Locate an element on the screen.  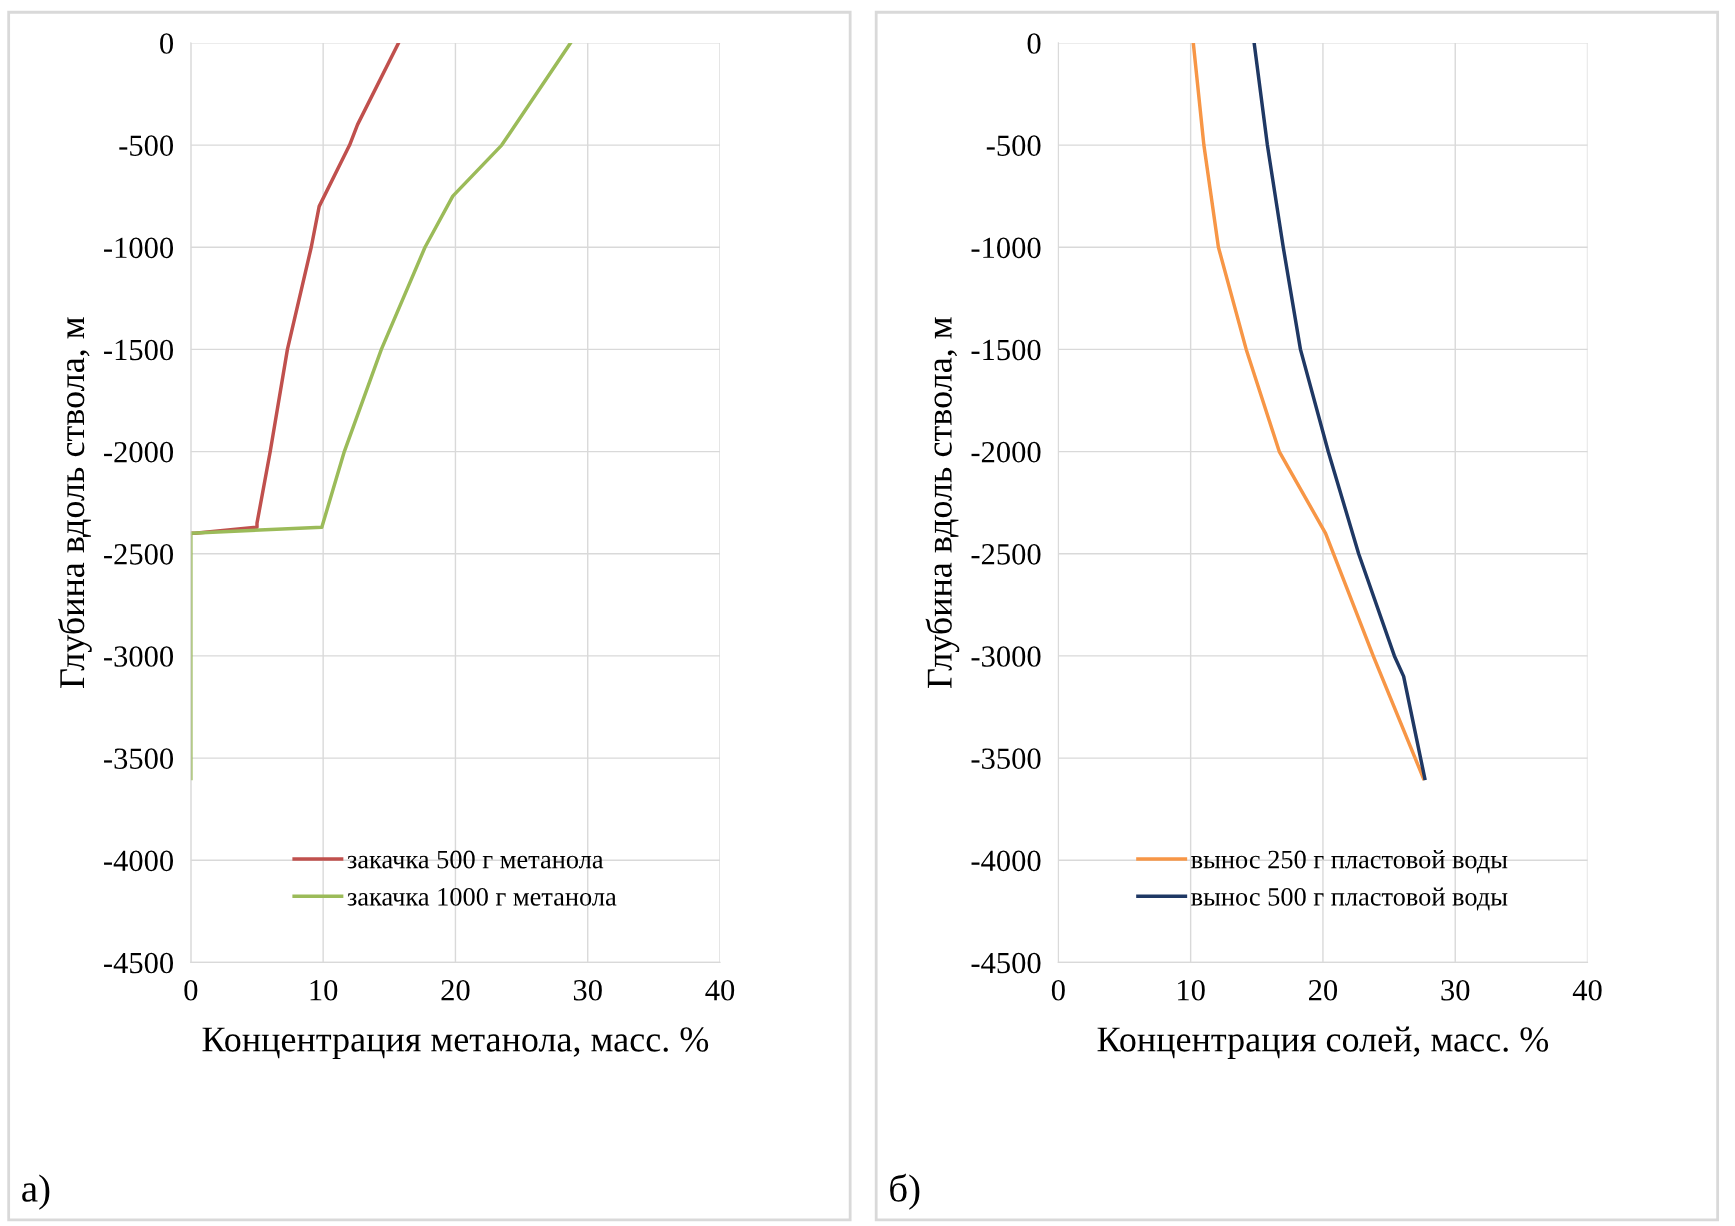
text: б) is located at coordinates (905, 1191).